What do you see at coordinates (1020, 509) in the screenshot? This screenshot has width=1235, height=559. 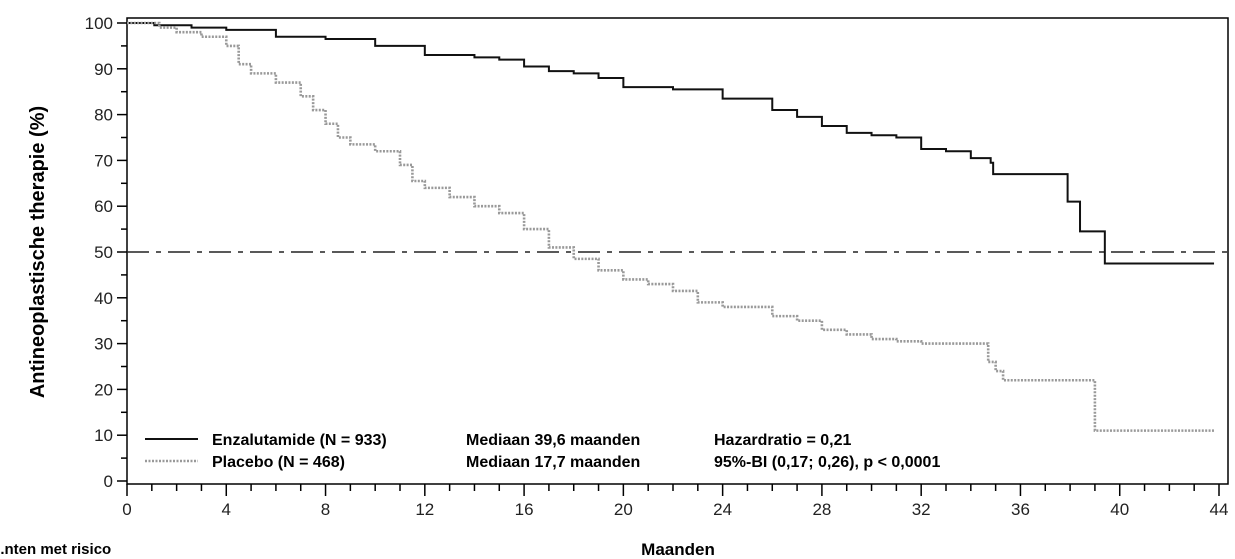 I see `x-tick-label: 36` at bounding box center [1020, 509].